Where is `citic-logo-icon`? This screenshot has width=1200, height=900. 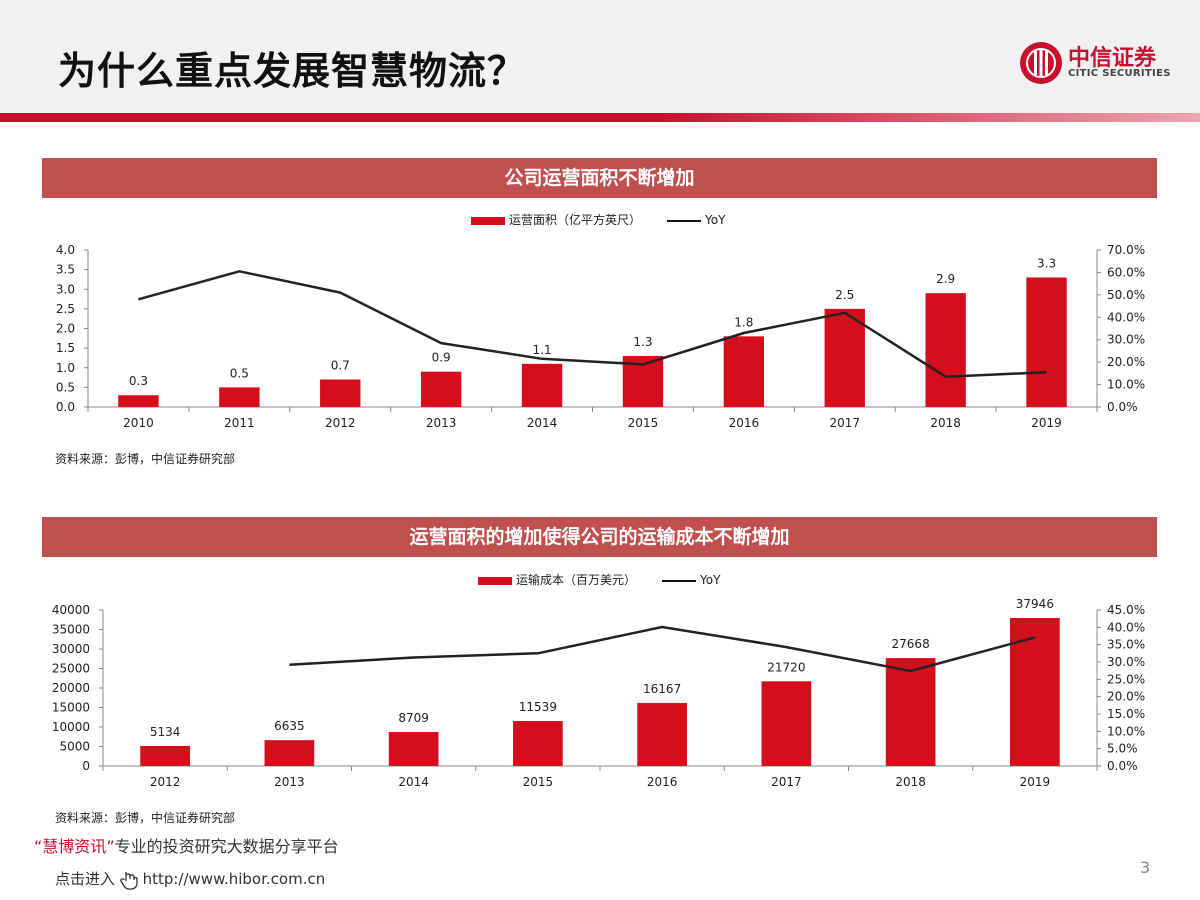
citic-logo-icon is located at coordinates (1041, 63).